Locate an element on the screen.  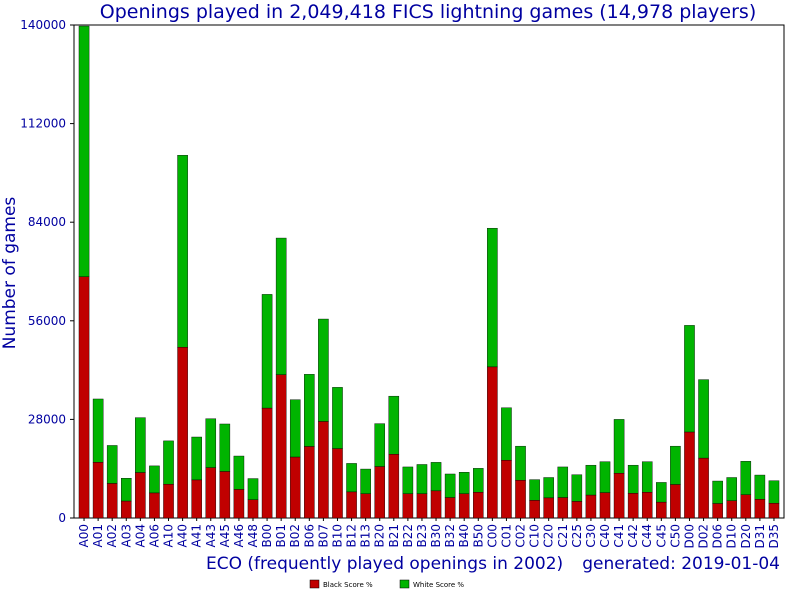
bar-black-D35 is located at coordinates (774, 511).